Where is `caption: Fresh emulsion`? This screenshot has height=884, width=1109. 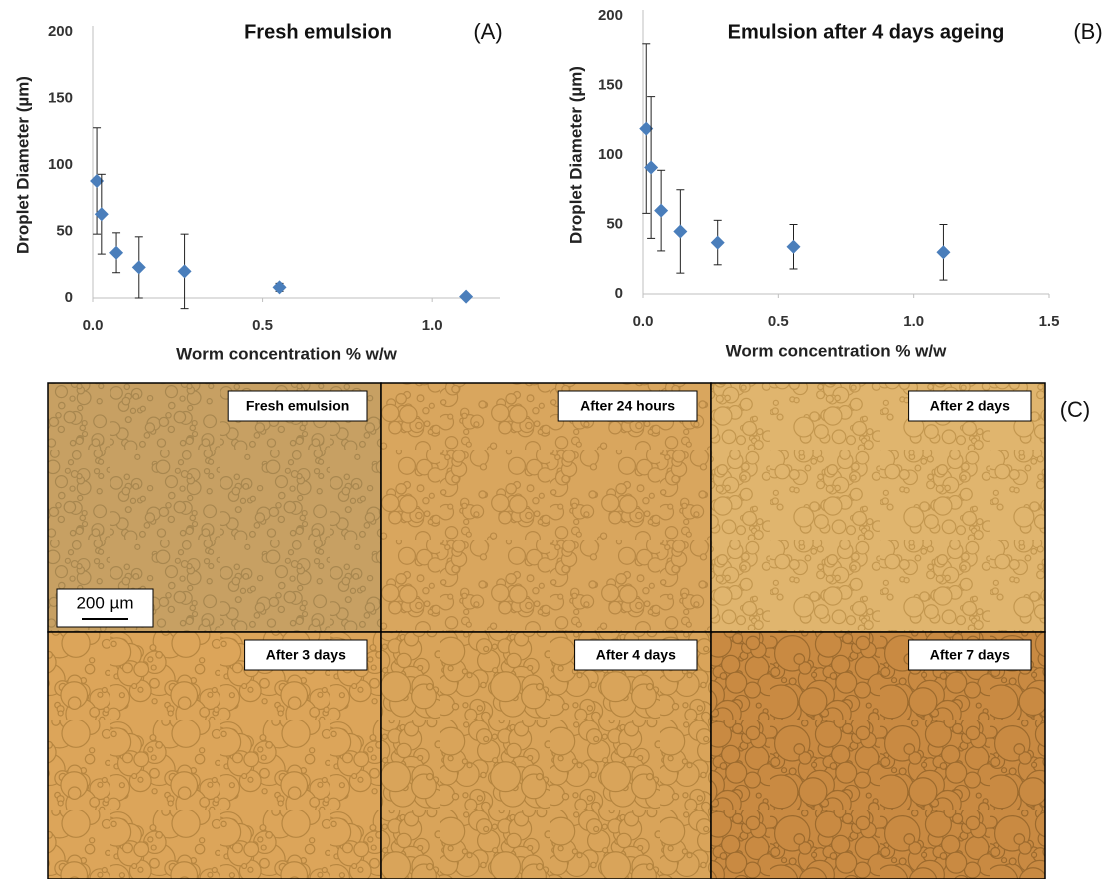 caption: Fresh emulsion is located at coordinates (297, 406).